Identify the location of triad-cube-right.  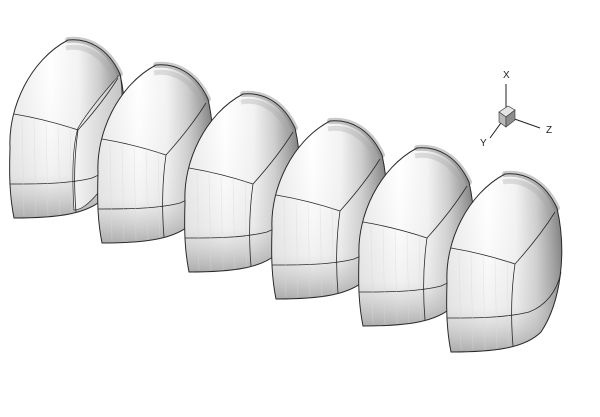
(510, 118).